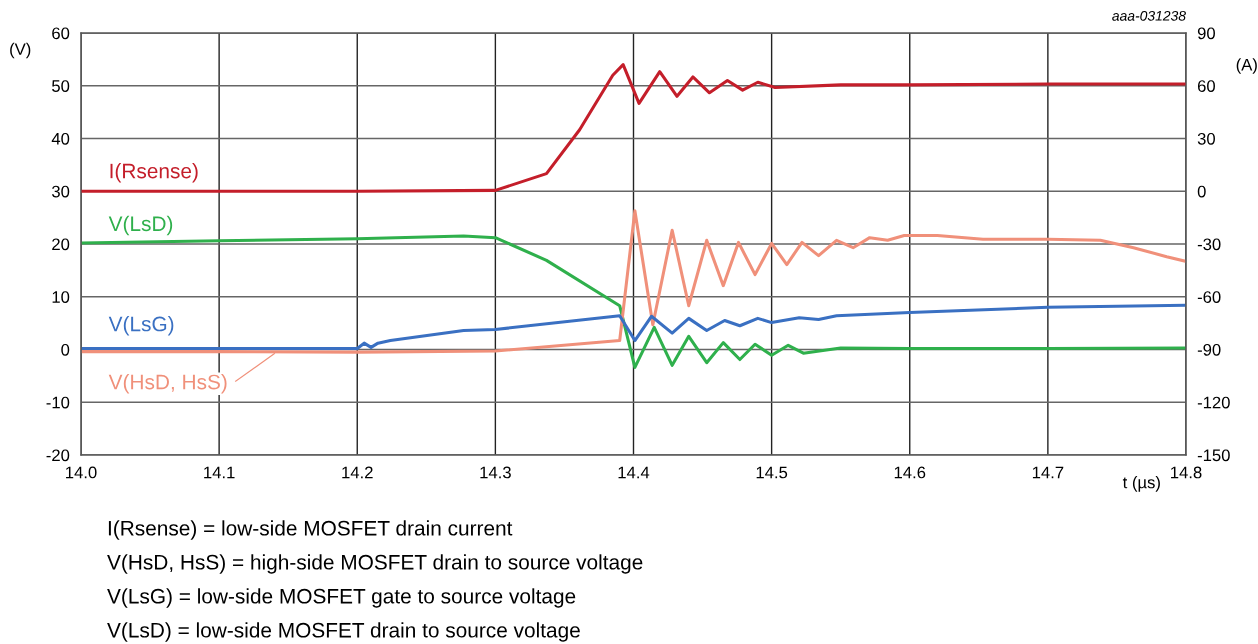  I want to click on series-label: I(Rsense), so click(154, 173).